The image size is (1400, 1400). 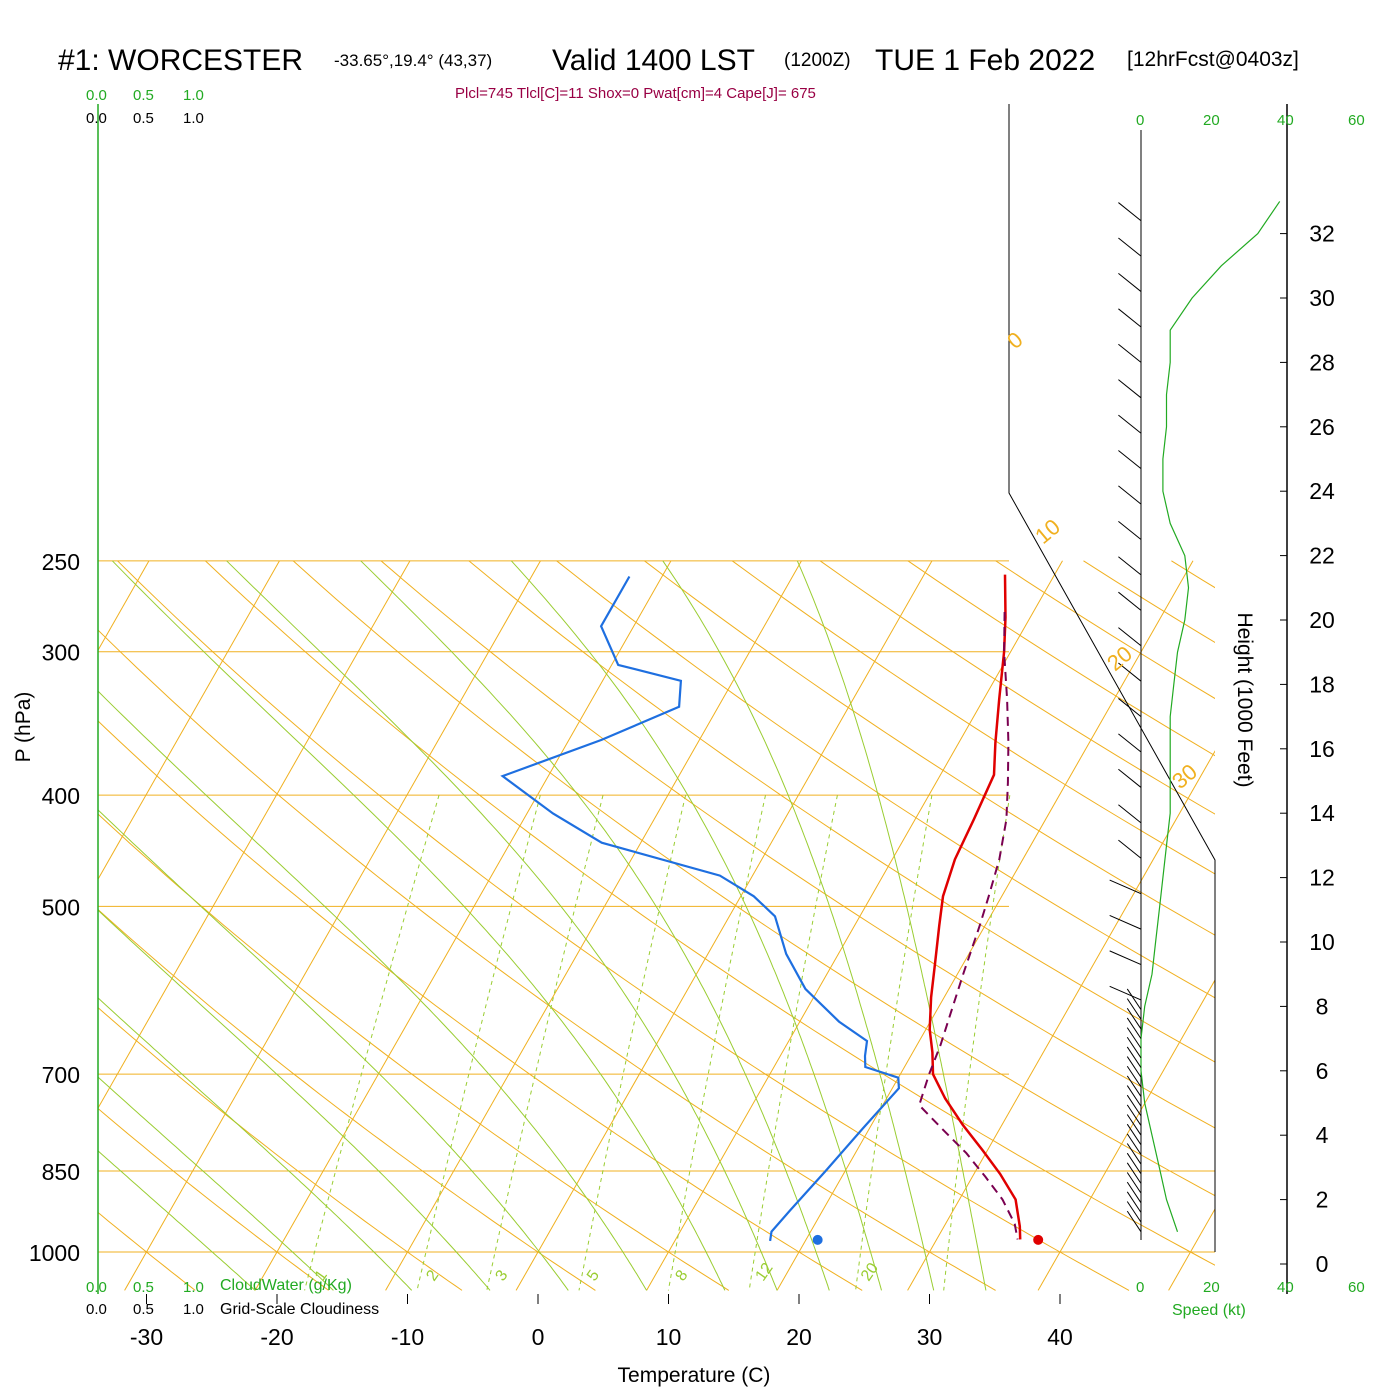 I want to click on cloudiness-label: Grid-Scale Cloudiness, so click(x=299, y=1309).